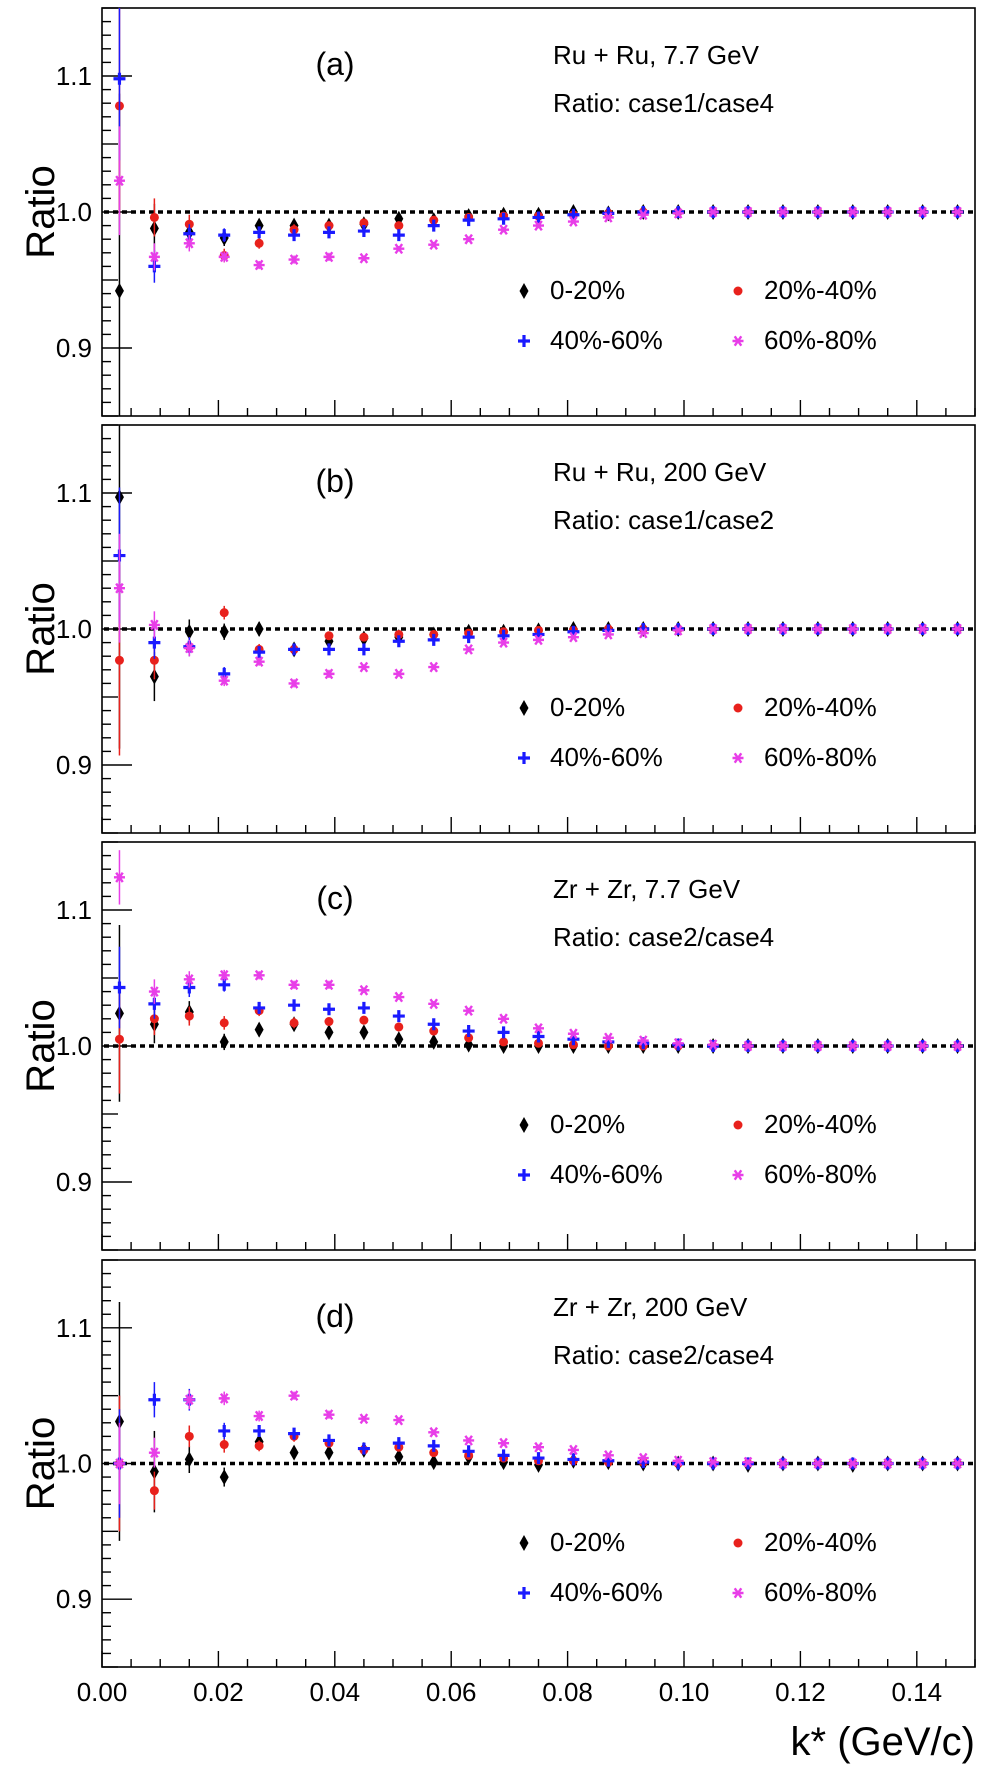 The height and width of the screenshot is (1766, 982). What do you see at coordinates (451, 1692) in the screenshot?
I see `x-tick-label: 0.06` at bounding box center [451, 1692].